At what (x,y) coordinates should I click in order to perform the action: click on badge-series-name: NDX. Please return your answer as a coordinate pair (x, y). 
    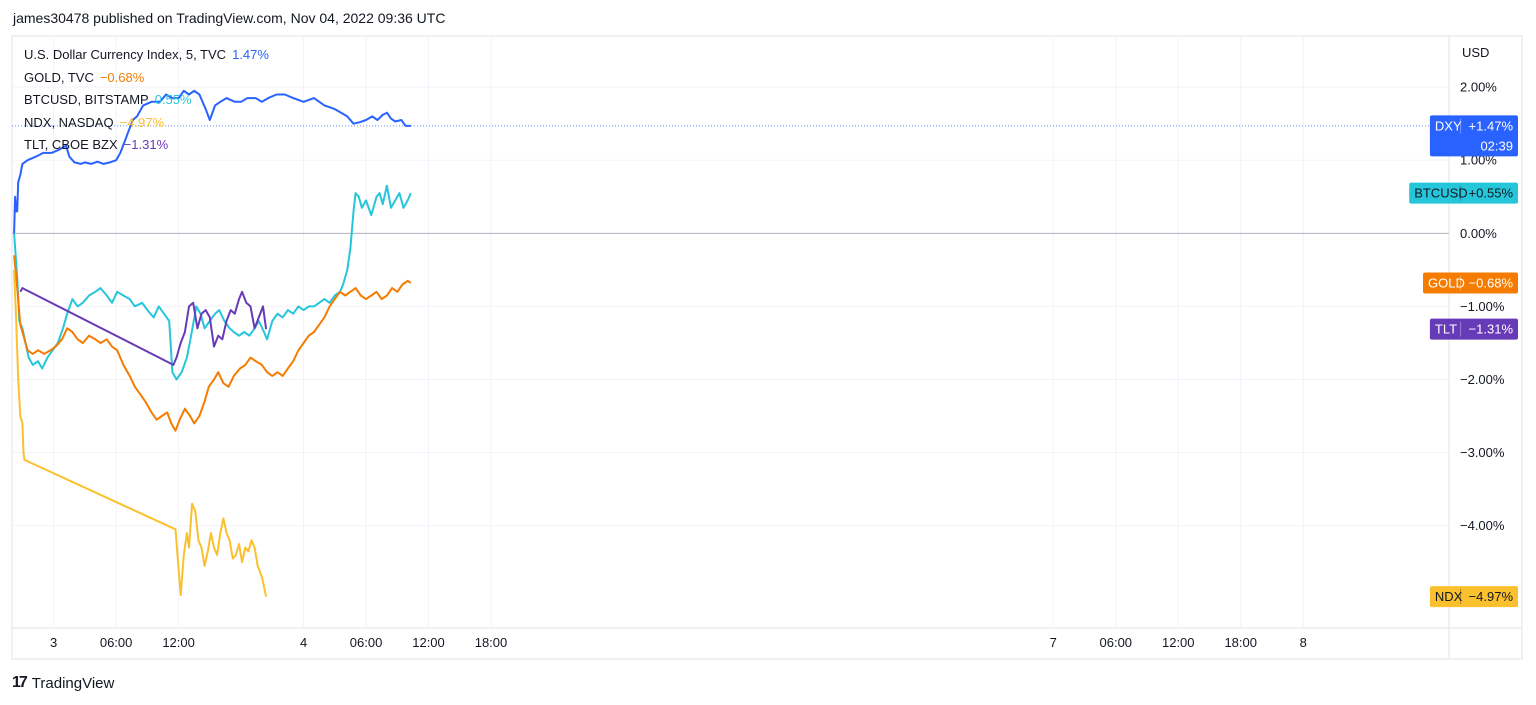
    Looking at the image, I should click on (1449, 596).